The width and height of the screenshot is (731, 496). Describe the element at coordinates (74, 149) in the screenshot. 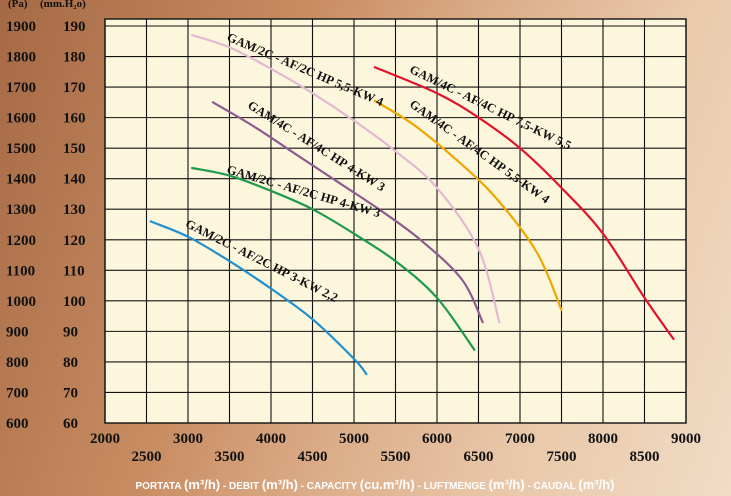

I see `y-tick-label-mm: 150` at that location.